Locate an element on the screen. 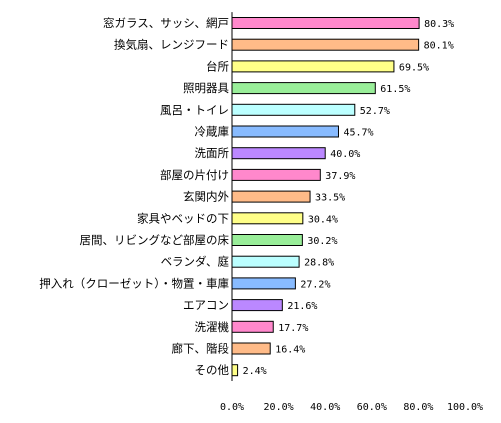 This screenshot has height=423, width=501. value-label: 2.4% is located at coordinates (255, 371).